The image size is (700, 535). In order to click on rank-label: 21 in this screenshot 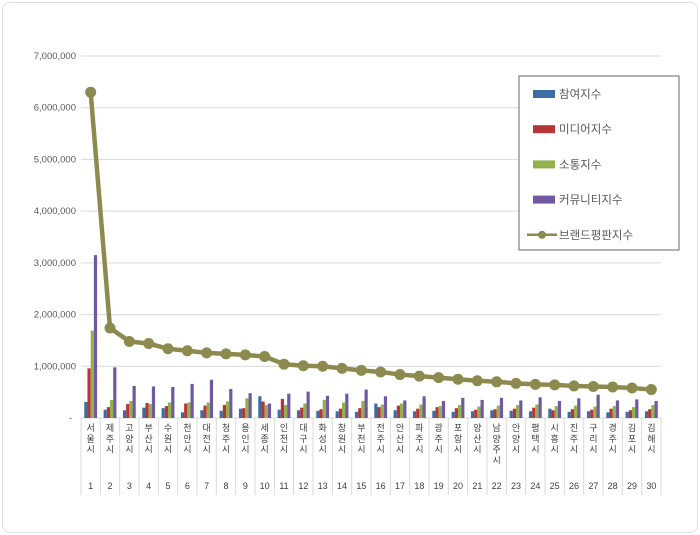, I will do `click(477, 486)`.